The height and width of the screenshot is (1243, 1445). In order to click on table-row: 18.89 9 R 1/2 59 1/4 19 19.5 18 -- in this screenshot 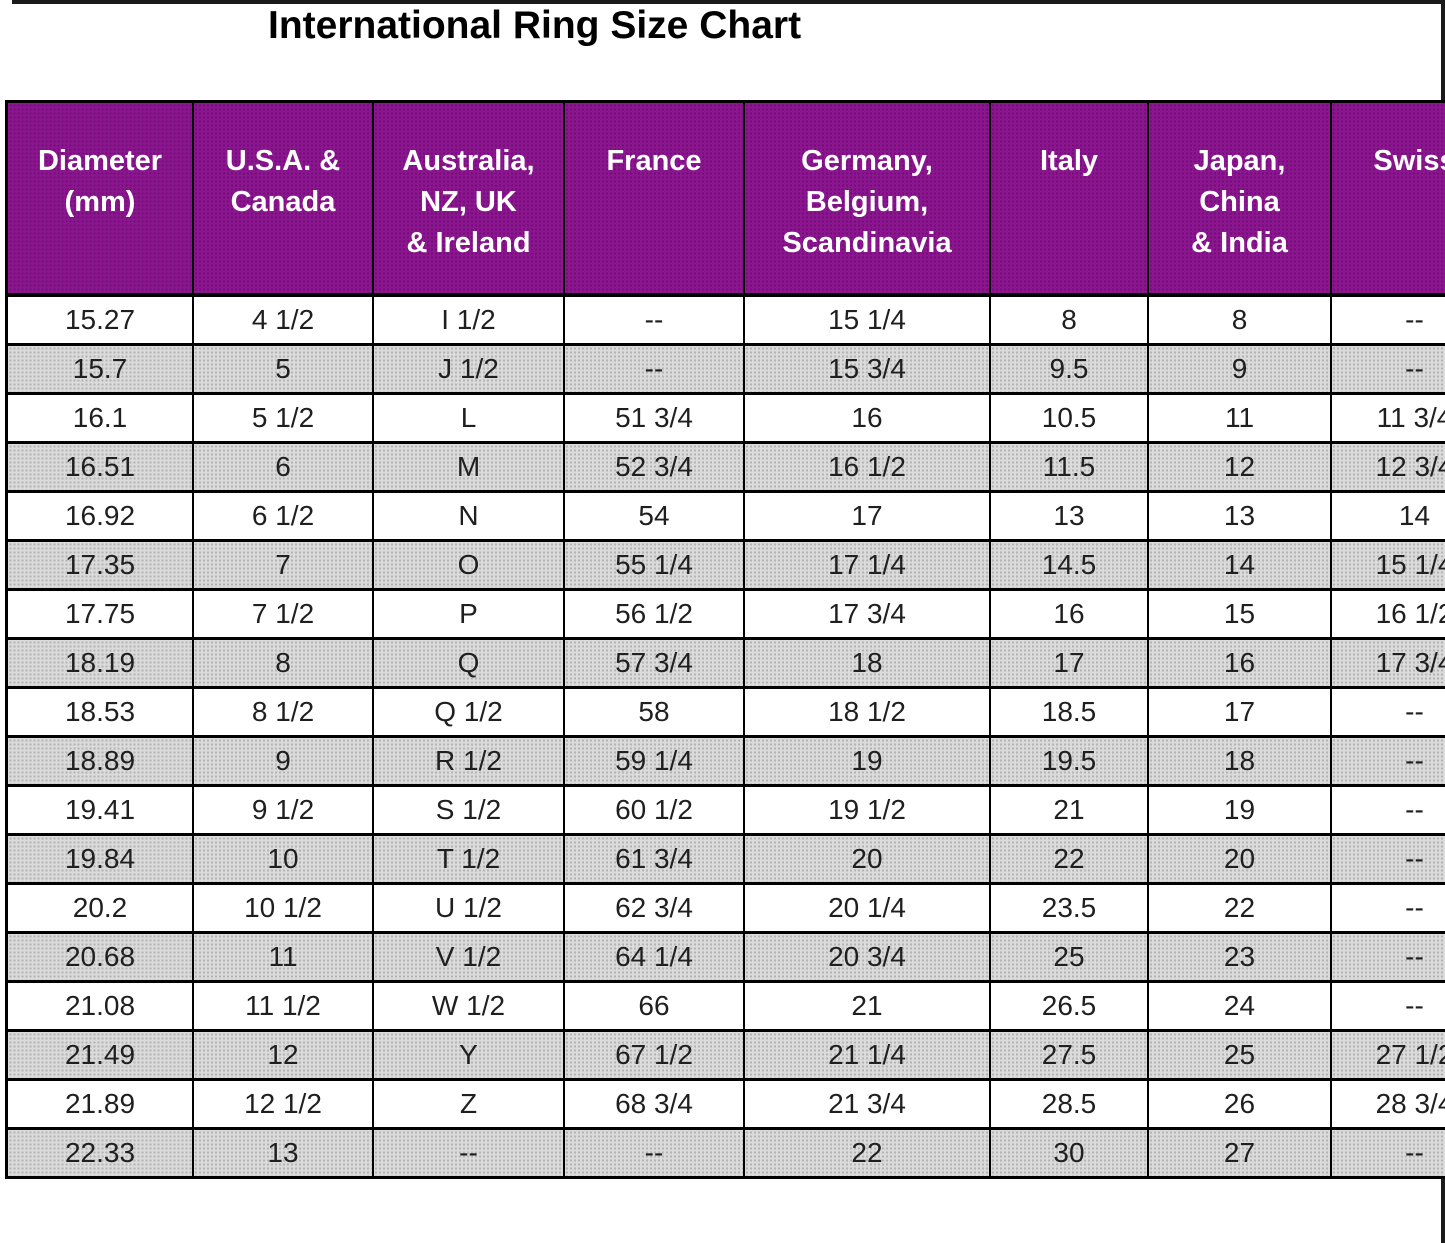, I will do `click(725, 761)`.